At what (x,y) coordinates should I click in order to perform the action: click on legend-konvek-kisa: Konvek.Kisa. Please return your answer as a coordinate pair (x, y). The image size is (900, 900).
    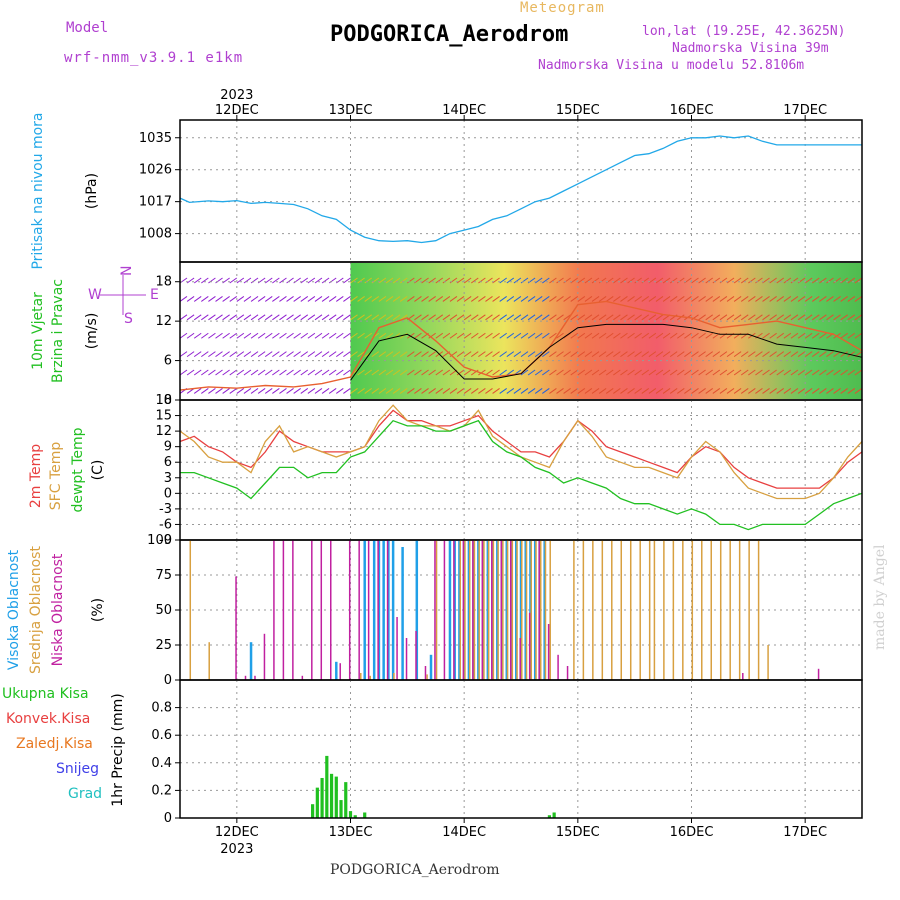
    Looking at the image, I should click on (48, 719).